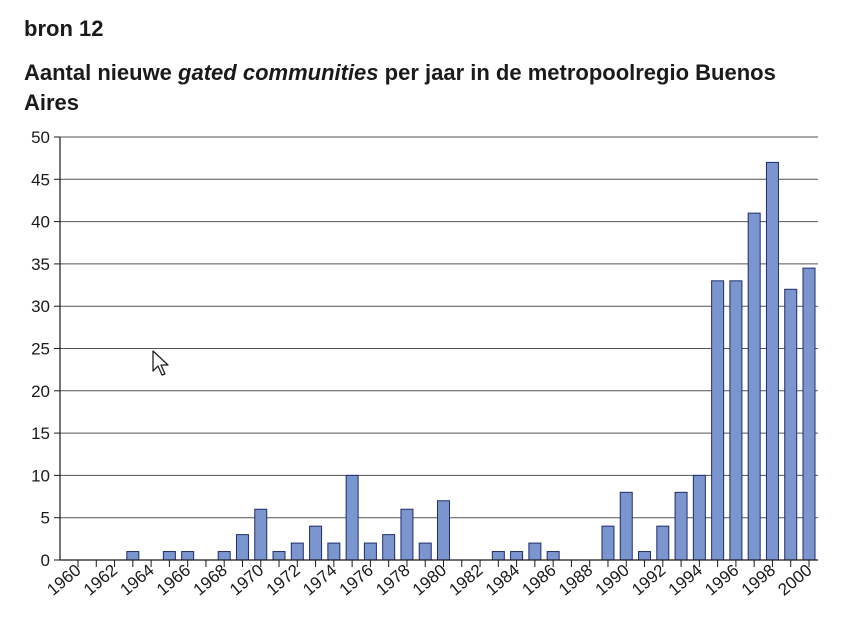  Describe the element at coordinates (40, 264) in the screenshot. I see `y-tick-label: 35` at that location.